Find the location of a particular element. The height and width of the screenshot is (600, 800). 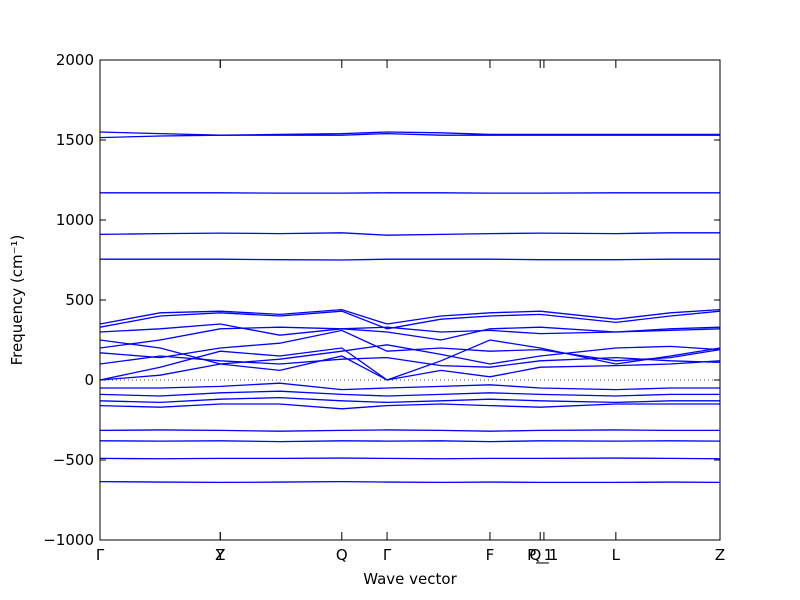

y-tick-label: −1000 is located at coordinates (68, 540).